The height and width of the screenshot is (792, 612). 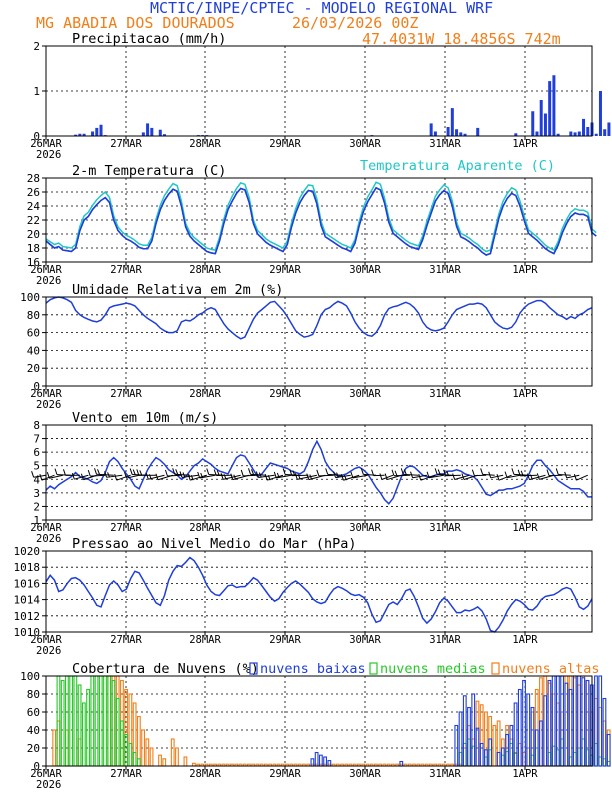 What do you see at coordinates (27, 632) in the screenshot?
I see `y-tick-label: 1010` at bounding box center [27, 632].